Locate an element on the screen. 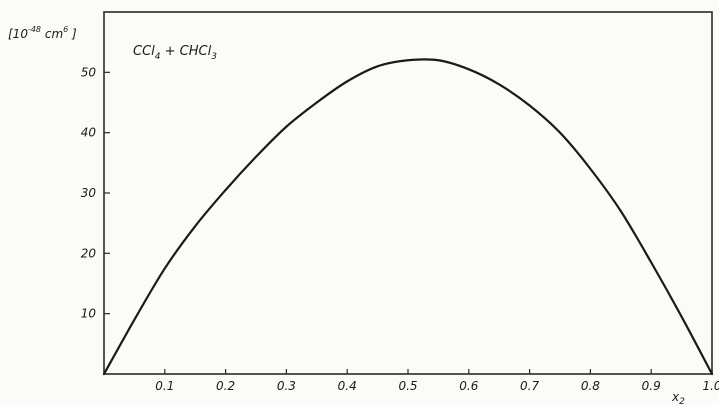  x-axis-ticks: 0.1 0.2 0.3 0.4 0.5 0.6 0.7 0.8 0.9 1.0 is located at coordinates (437, 381).